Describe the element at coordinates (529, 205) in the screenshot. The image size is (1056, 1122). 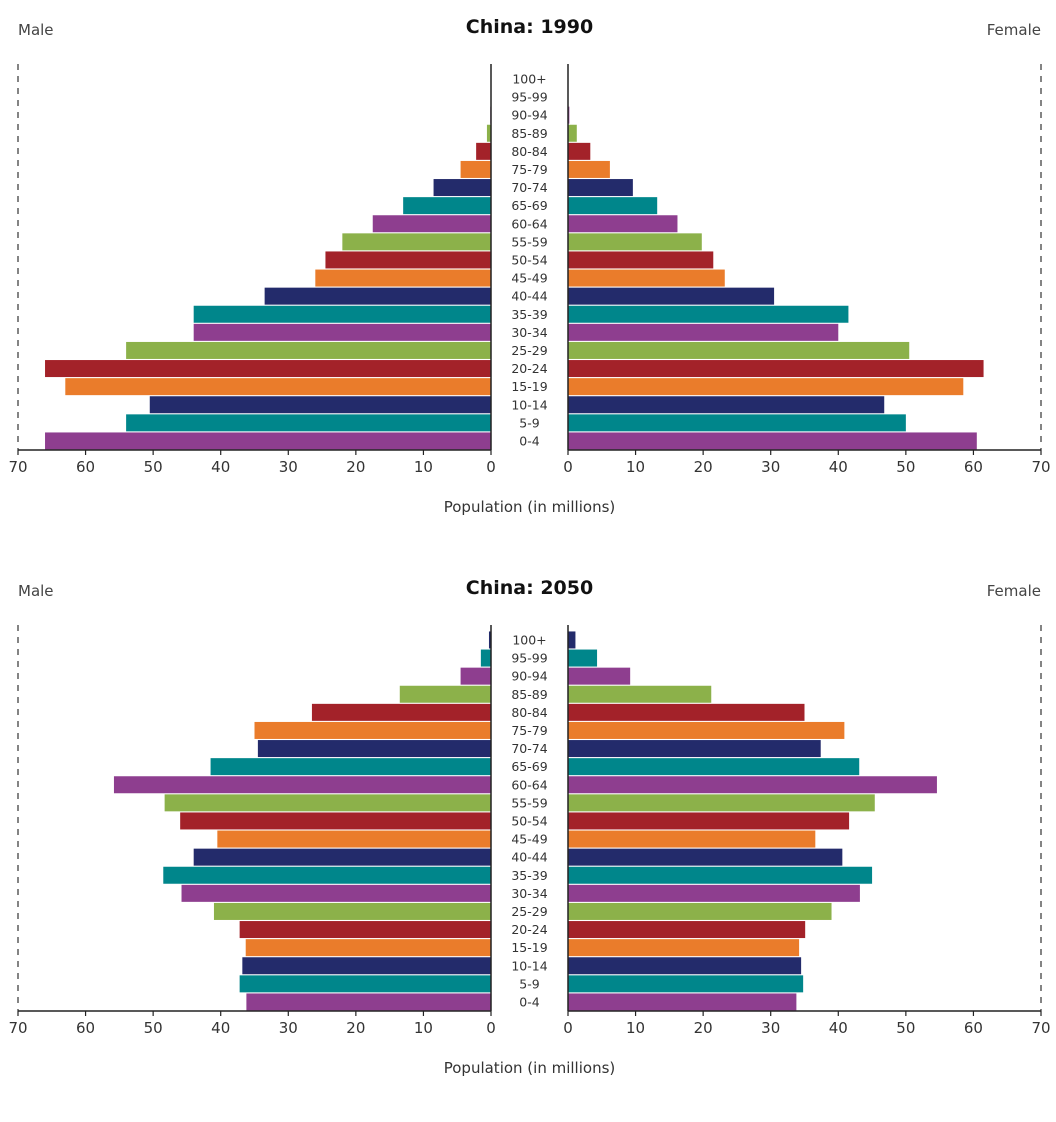
I see `age-label: 65-69` at that location.